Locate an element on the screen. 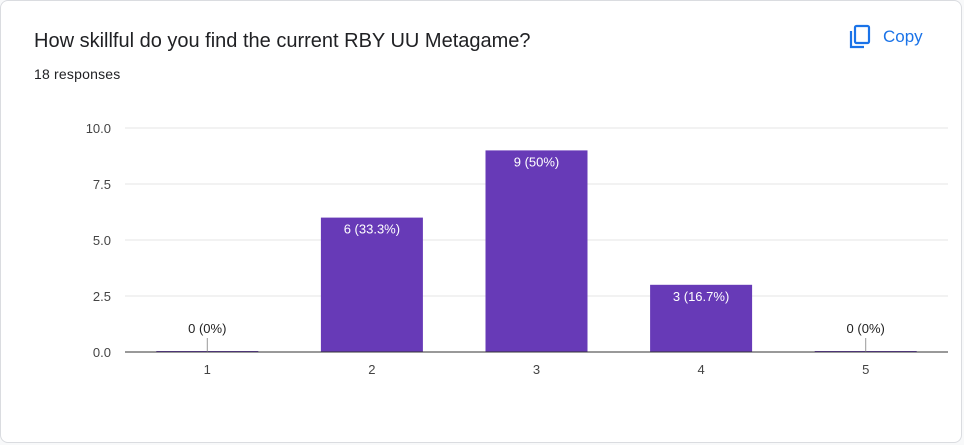 The height and width of the screenshot is (445, 964). x-tick-label: 4 is located at coordinates (700, 369).